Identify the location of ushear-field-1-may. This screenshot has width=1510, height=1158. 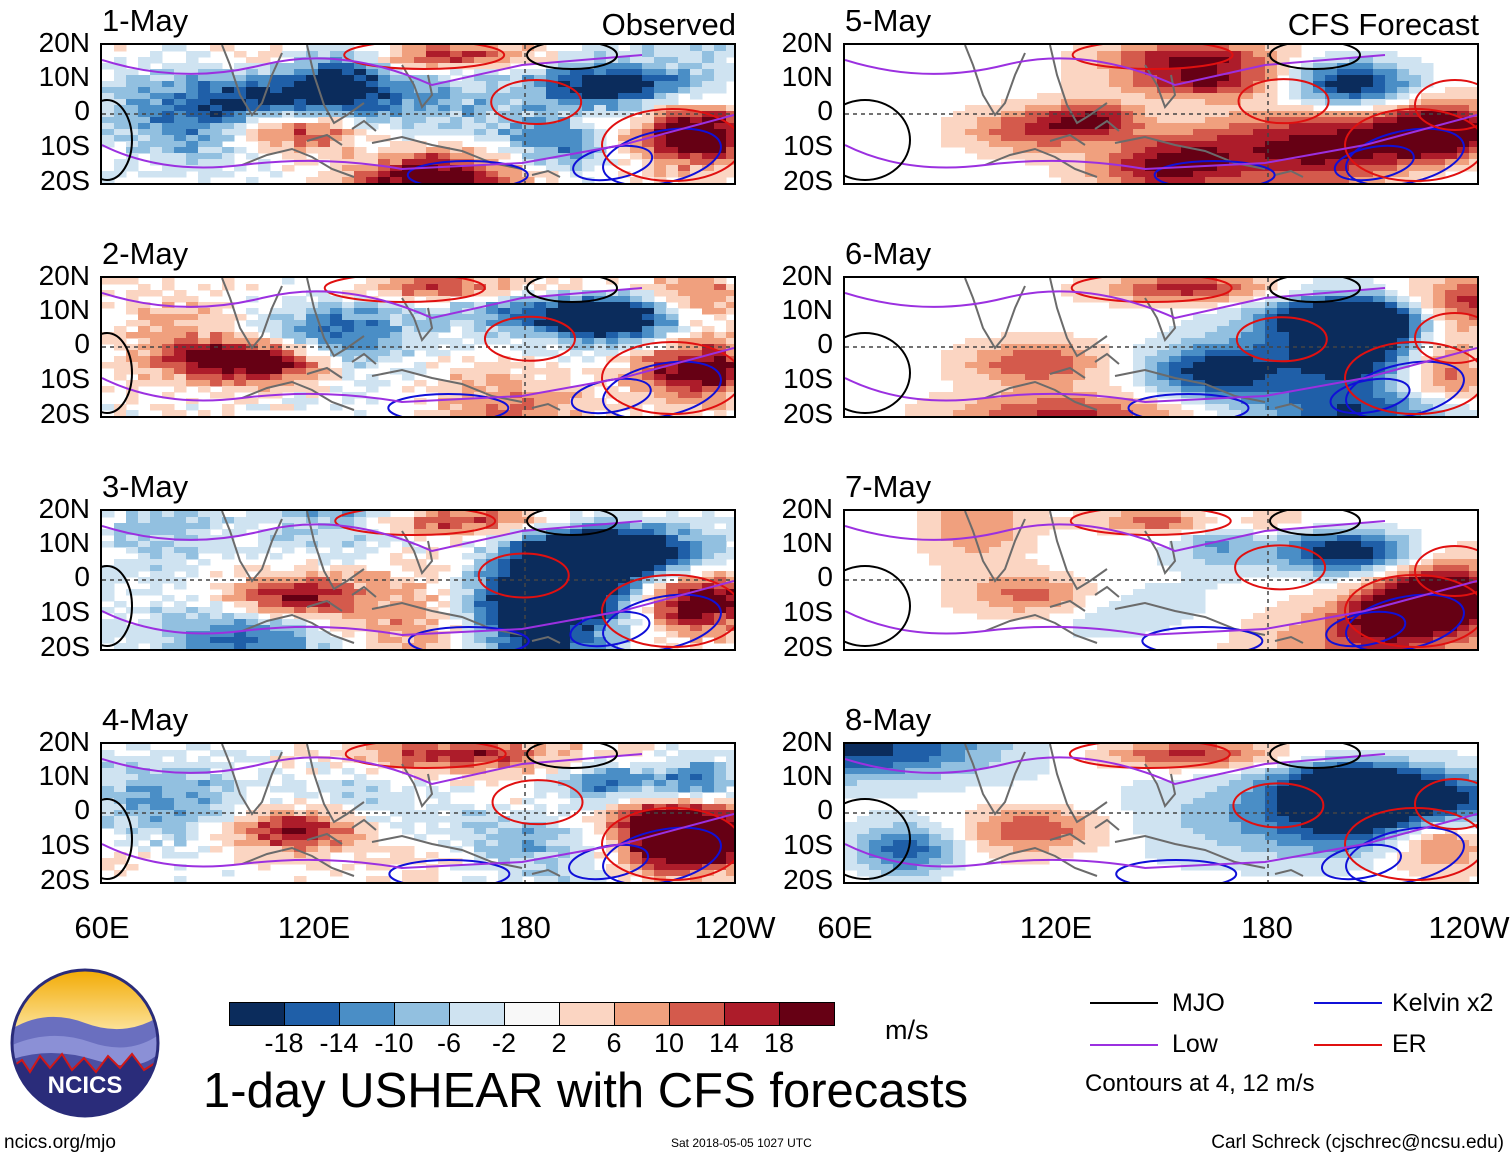
(418, 114).